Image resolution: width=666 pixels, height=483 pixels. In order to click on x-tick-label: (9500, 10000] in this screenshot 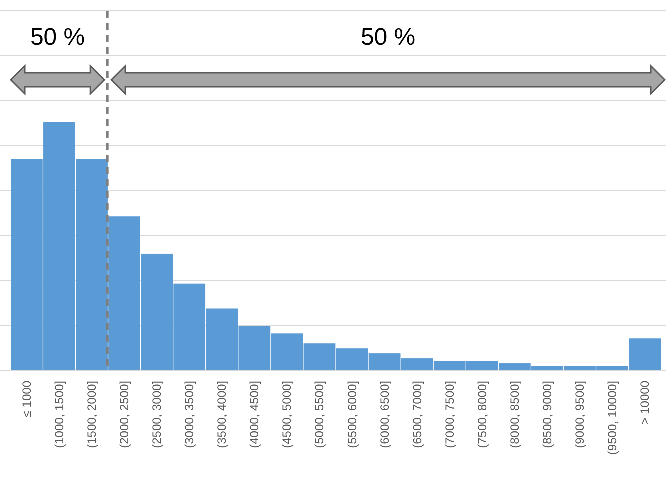, I will do `click(613, 418)`.